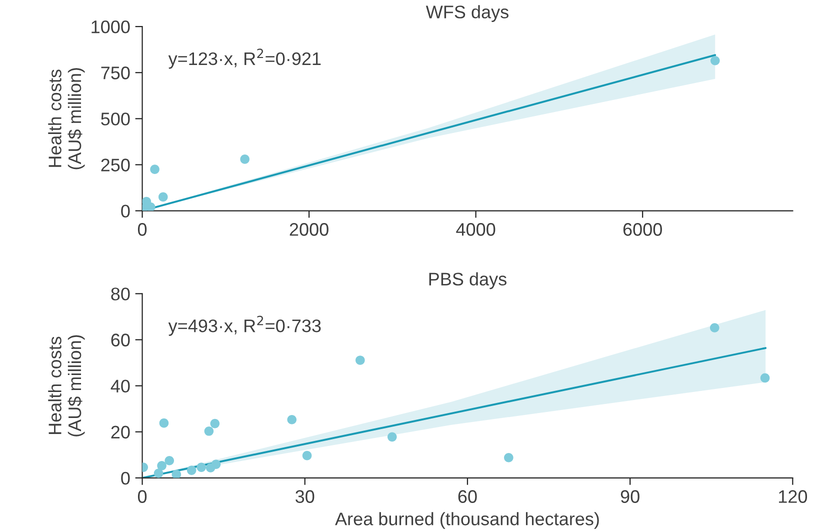 The width and height of the screenshot is (813, 531). What do you see at coordinates (120, 386) in the screenshot?
I see `y-tick-label: 40` at bounding box center [120, 386].